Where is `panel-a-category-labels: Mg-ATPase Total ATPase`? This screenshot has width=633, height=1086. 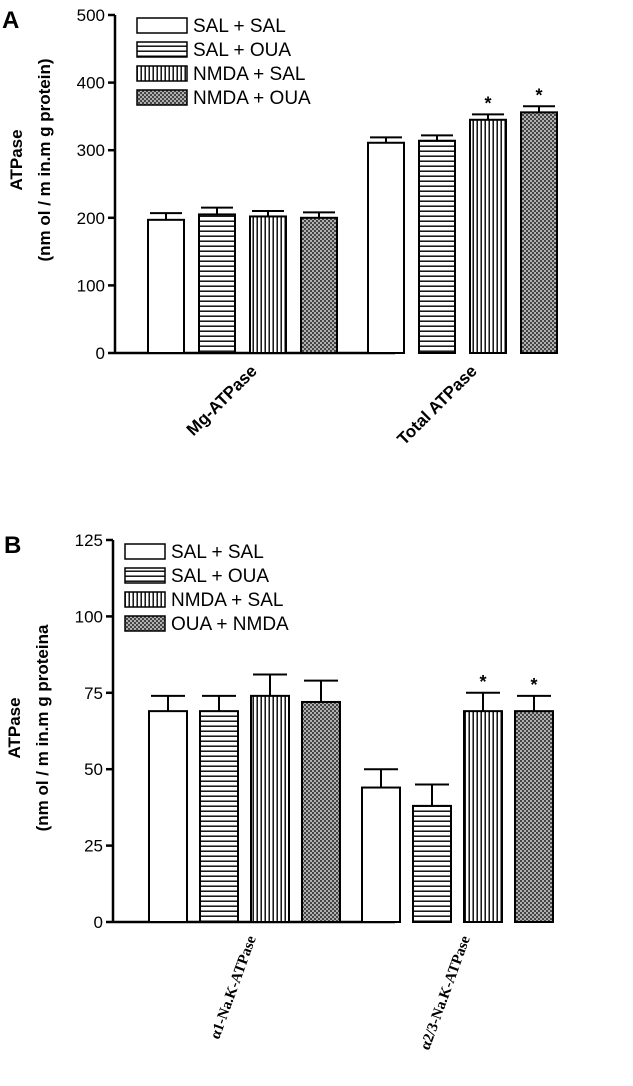
panel-a-category-labels: Mg-ATPase Total ATPase is located at coordinates (332, 404).